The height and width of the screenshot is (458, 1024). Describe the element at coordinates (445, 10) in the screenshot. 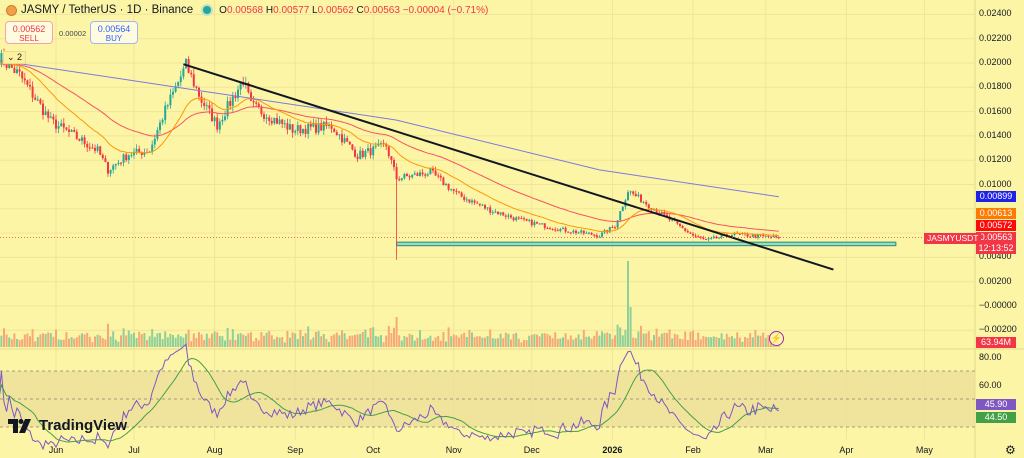

I see `change: −0.00004 (−0.71%)` at that location.